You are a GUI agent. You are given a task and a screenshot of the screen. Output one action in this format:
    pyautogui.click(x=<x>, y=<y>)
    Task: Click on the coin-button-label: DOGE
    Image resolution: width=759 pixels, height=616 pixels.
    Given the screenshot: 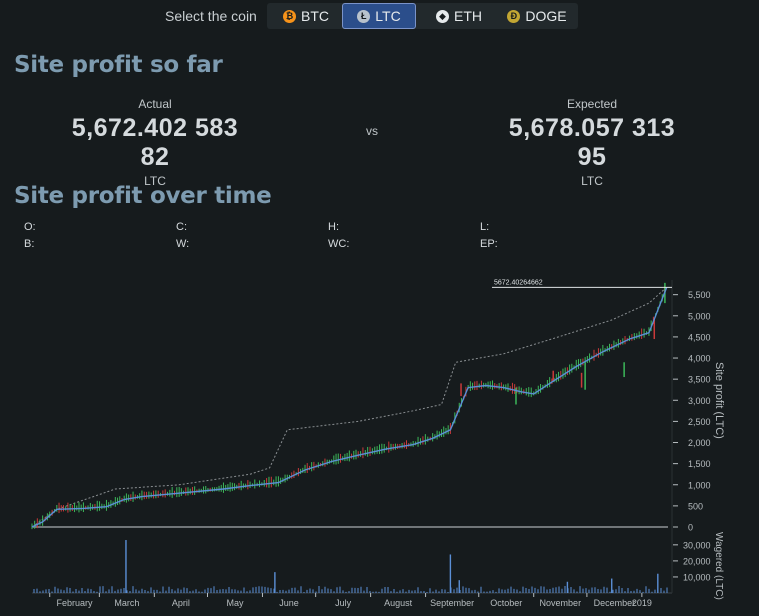 What is the action you would take?
    pyautogui.click(x=546, y=16)
    